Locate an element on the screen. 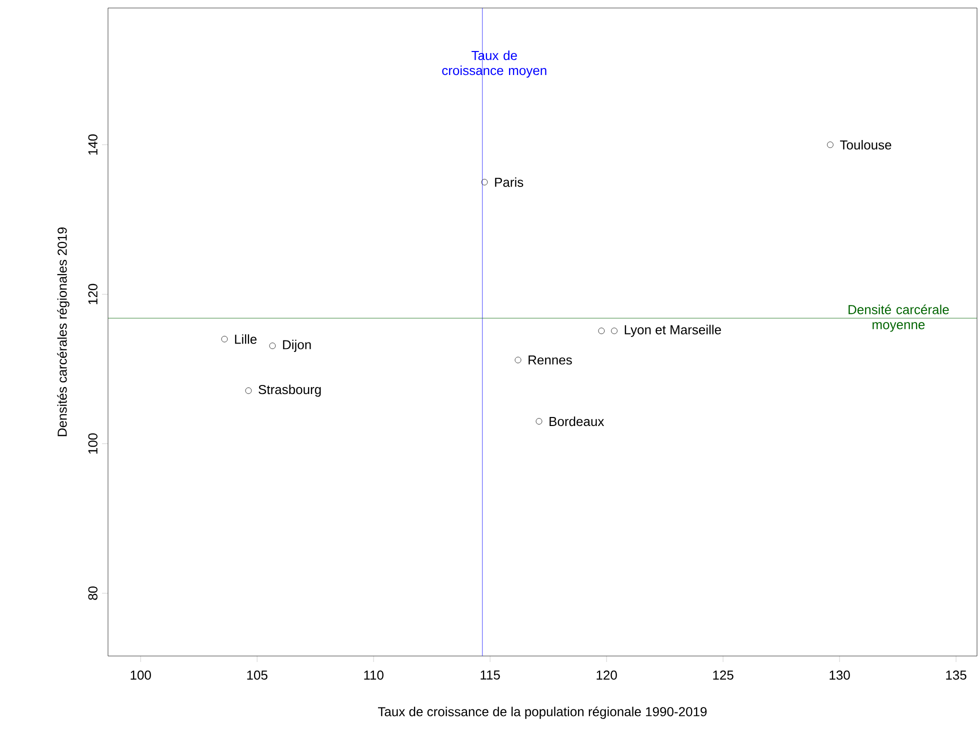 This screenshot has width=978, height=756. y-axis-title: Densités carcérales régionales 2019 is located at coordinates (63, 332).